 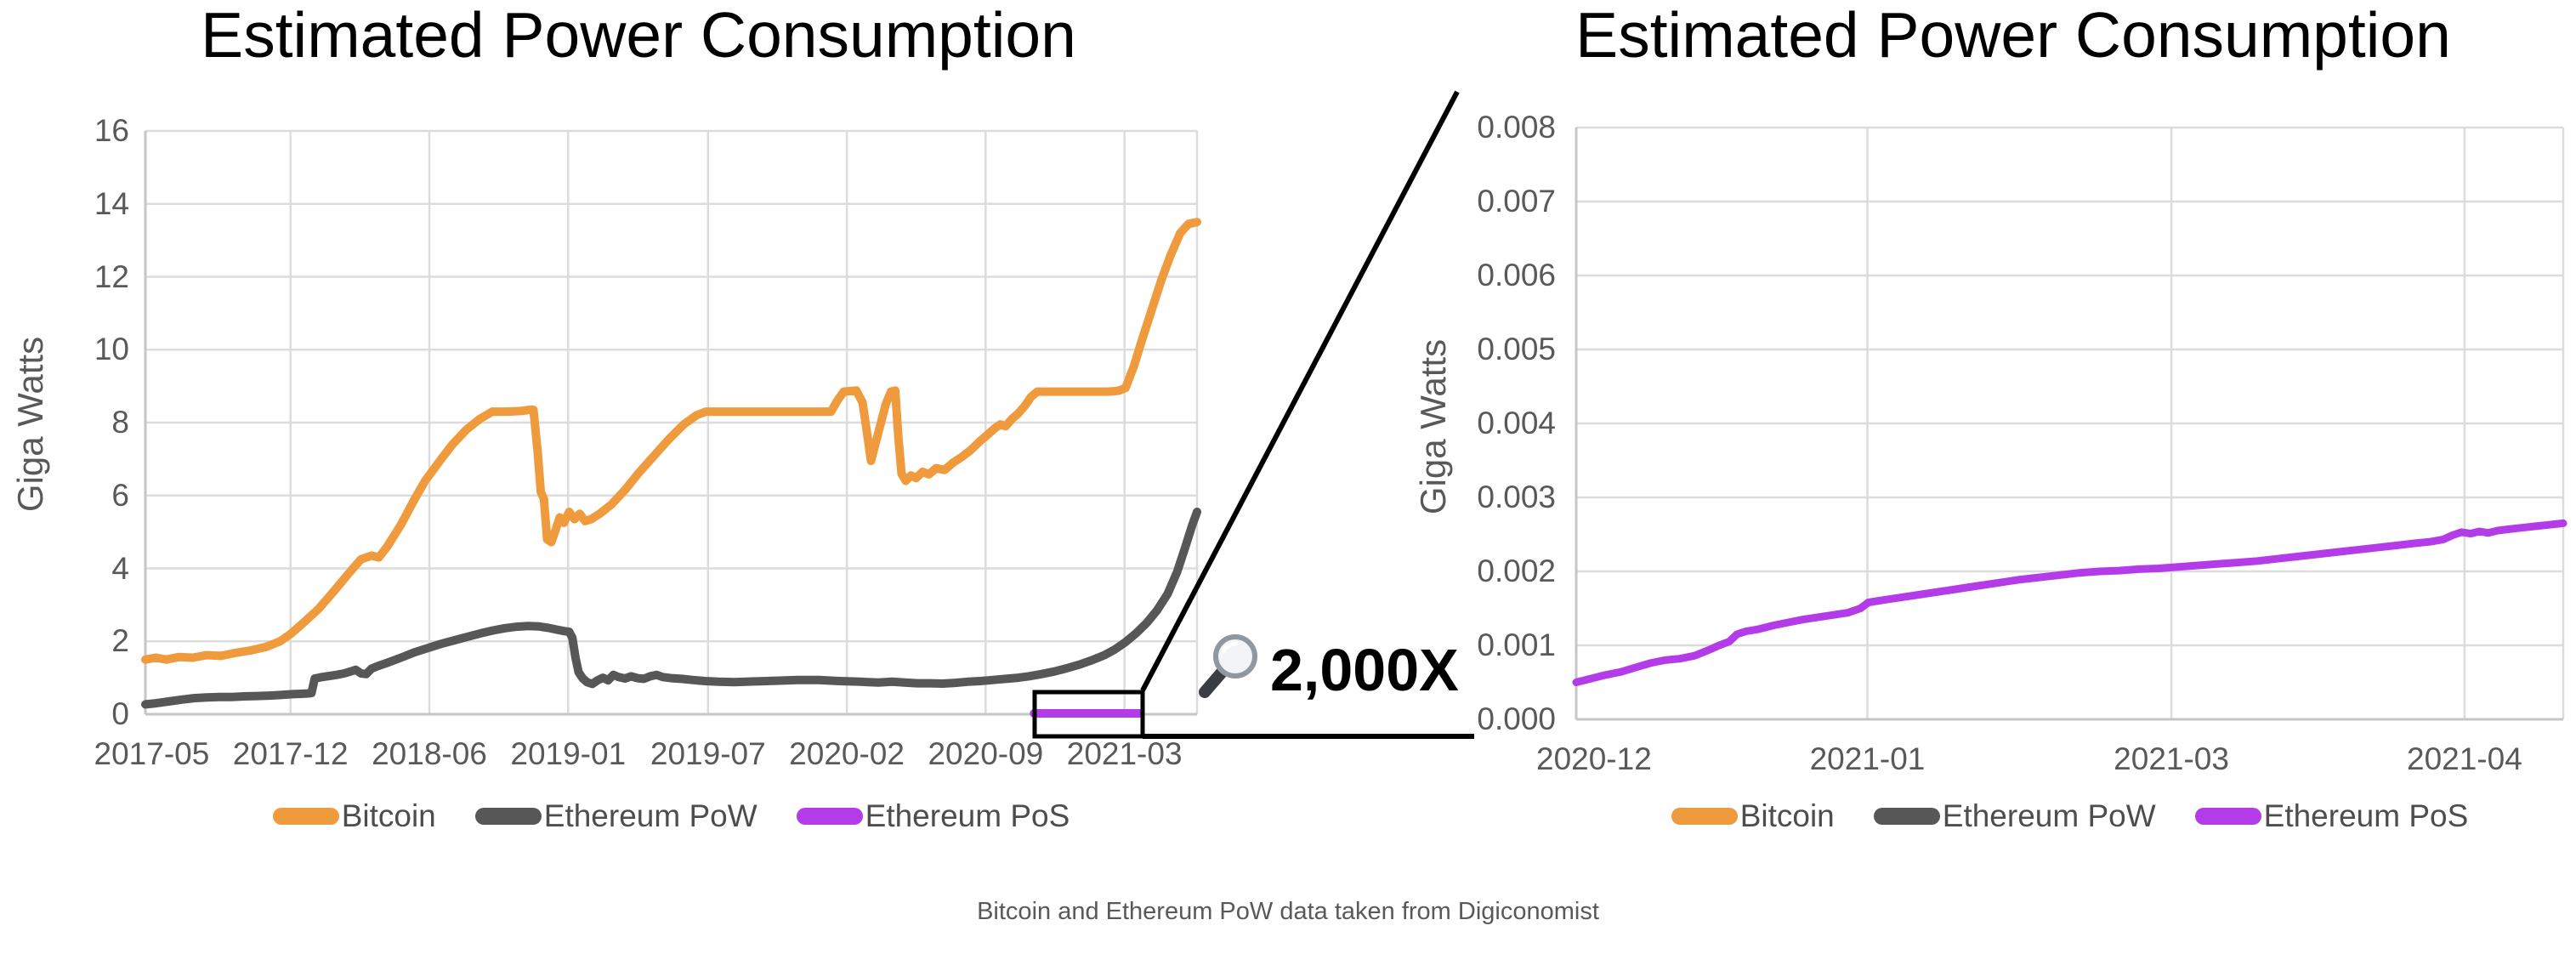 What do you see at coordinates (120, 495) in the screenshot?
I see `y-tick-label: 6` at bounding box center [120, 495].